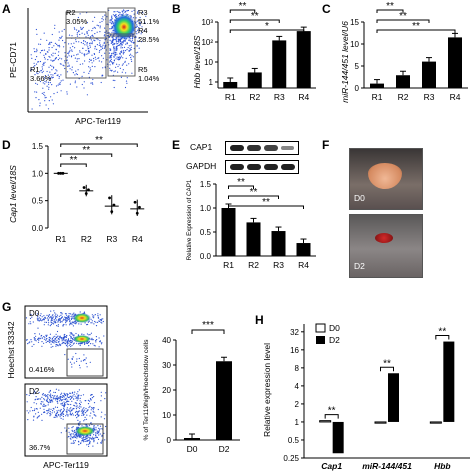 This screenshot has width=474, height=474. Describe the element at coordinates (86, 155) in the screenshot. I see `significance-bracket` at that location.